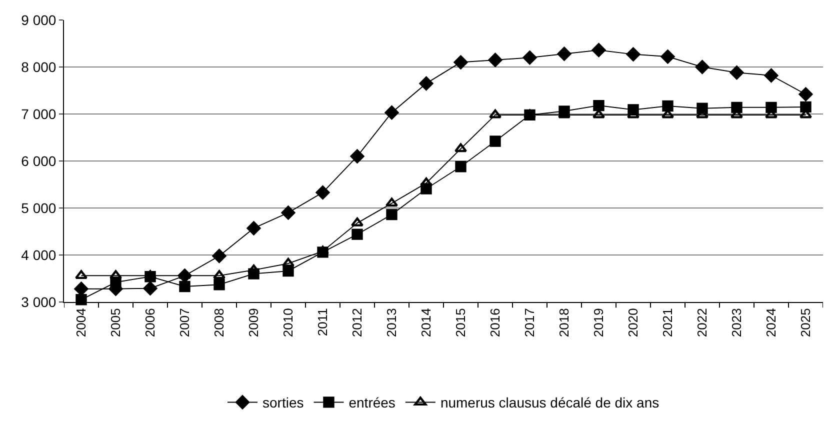  Describe the element at coordinates (805, 323) in the screenshot. I see `x-tick-label: 2025` at that location.